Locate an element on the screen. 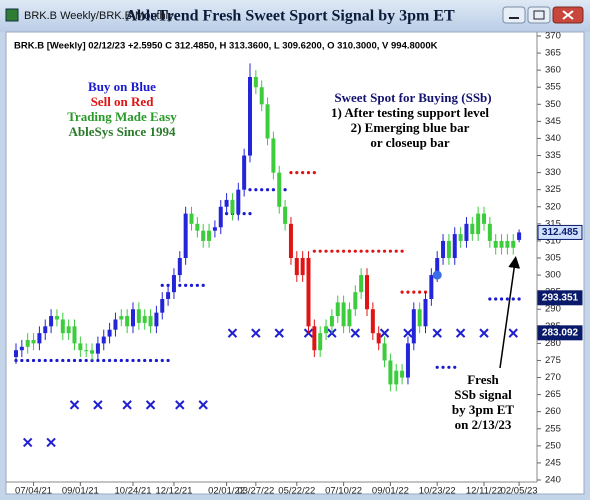 This screenshot has height=500, width=590. x-tick-label: 10/24/21 is located at coordinates (133, 491).